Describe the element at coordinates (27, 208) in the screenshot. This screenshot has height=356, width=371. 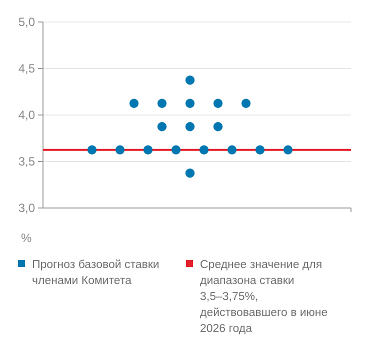
I see `y-tick-label: 3,0` at that location.